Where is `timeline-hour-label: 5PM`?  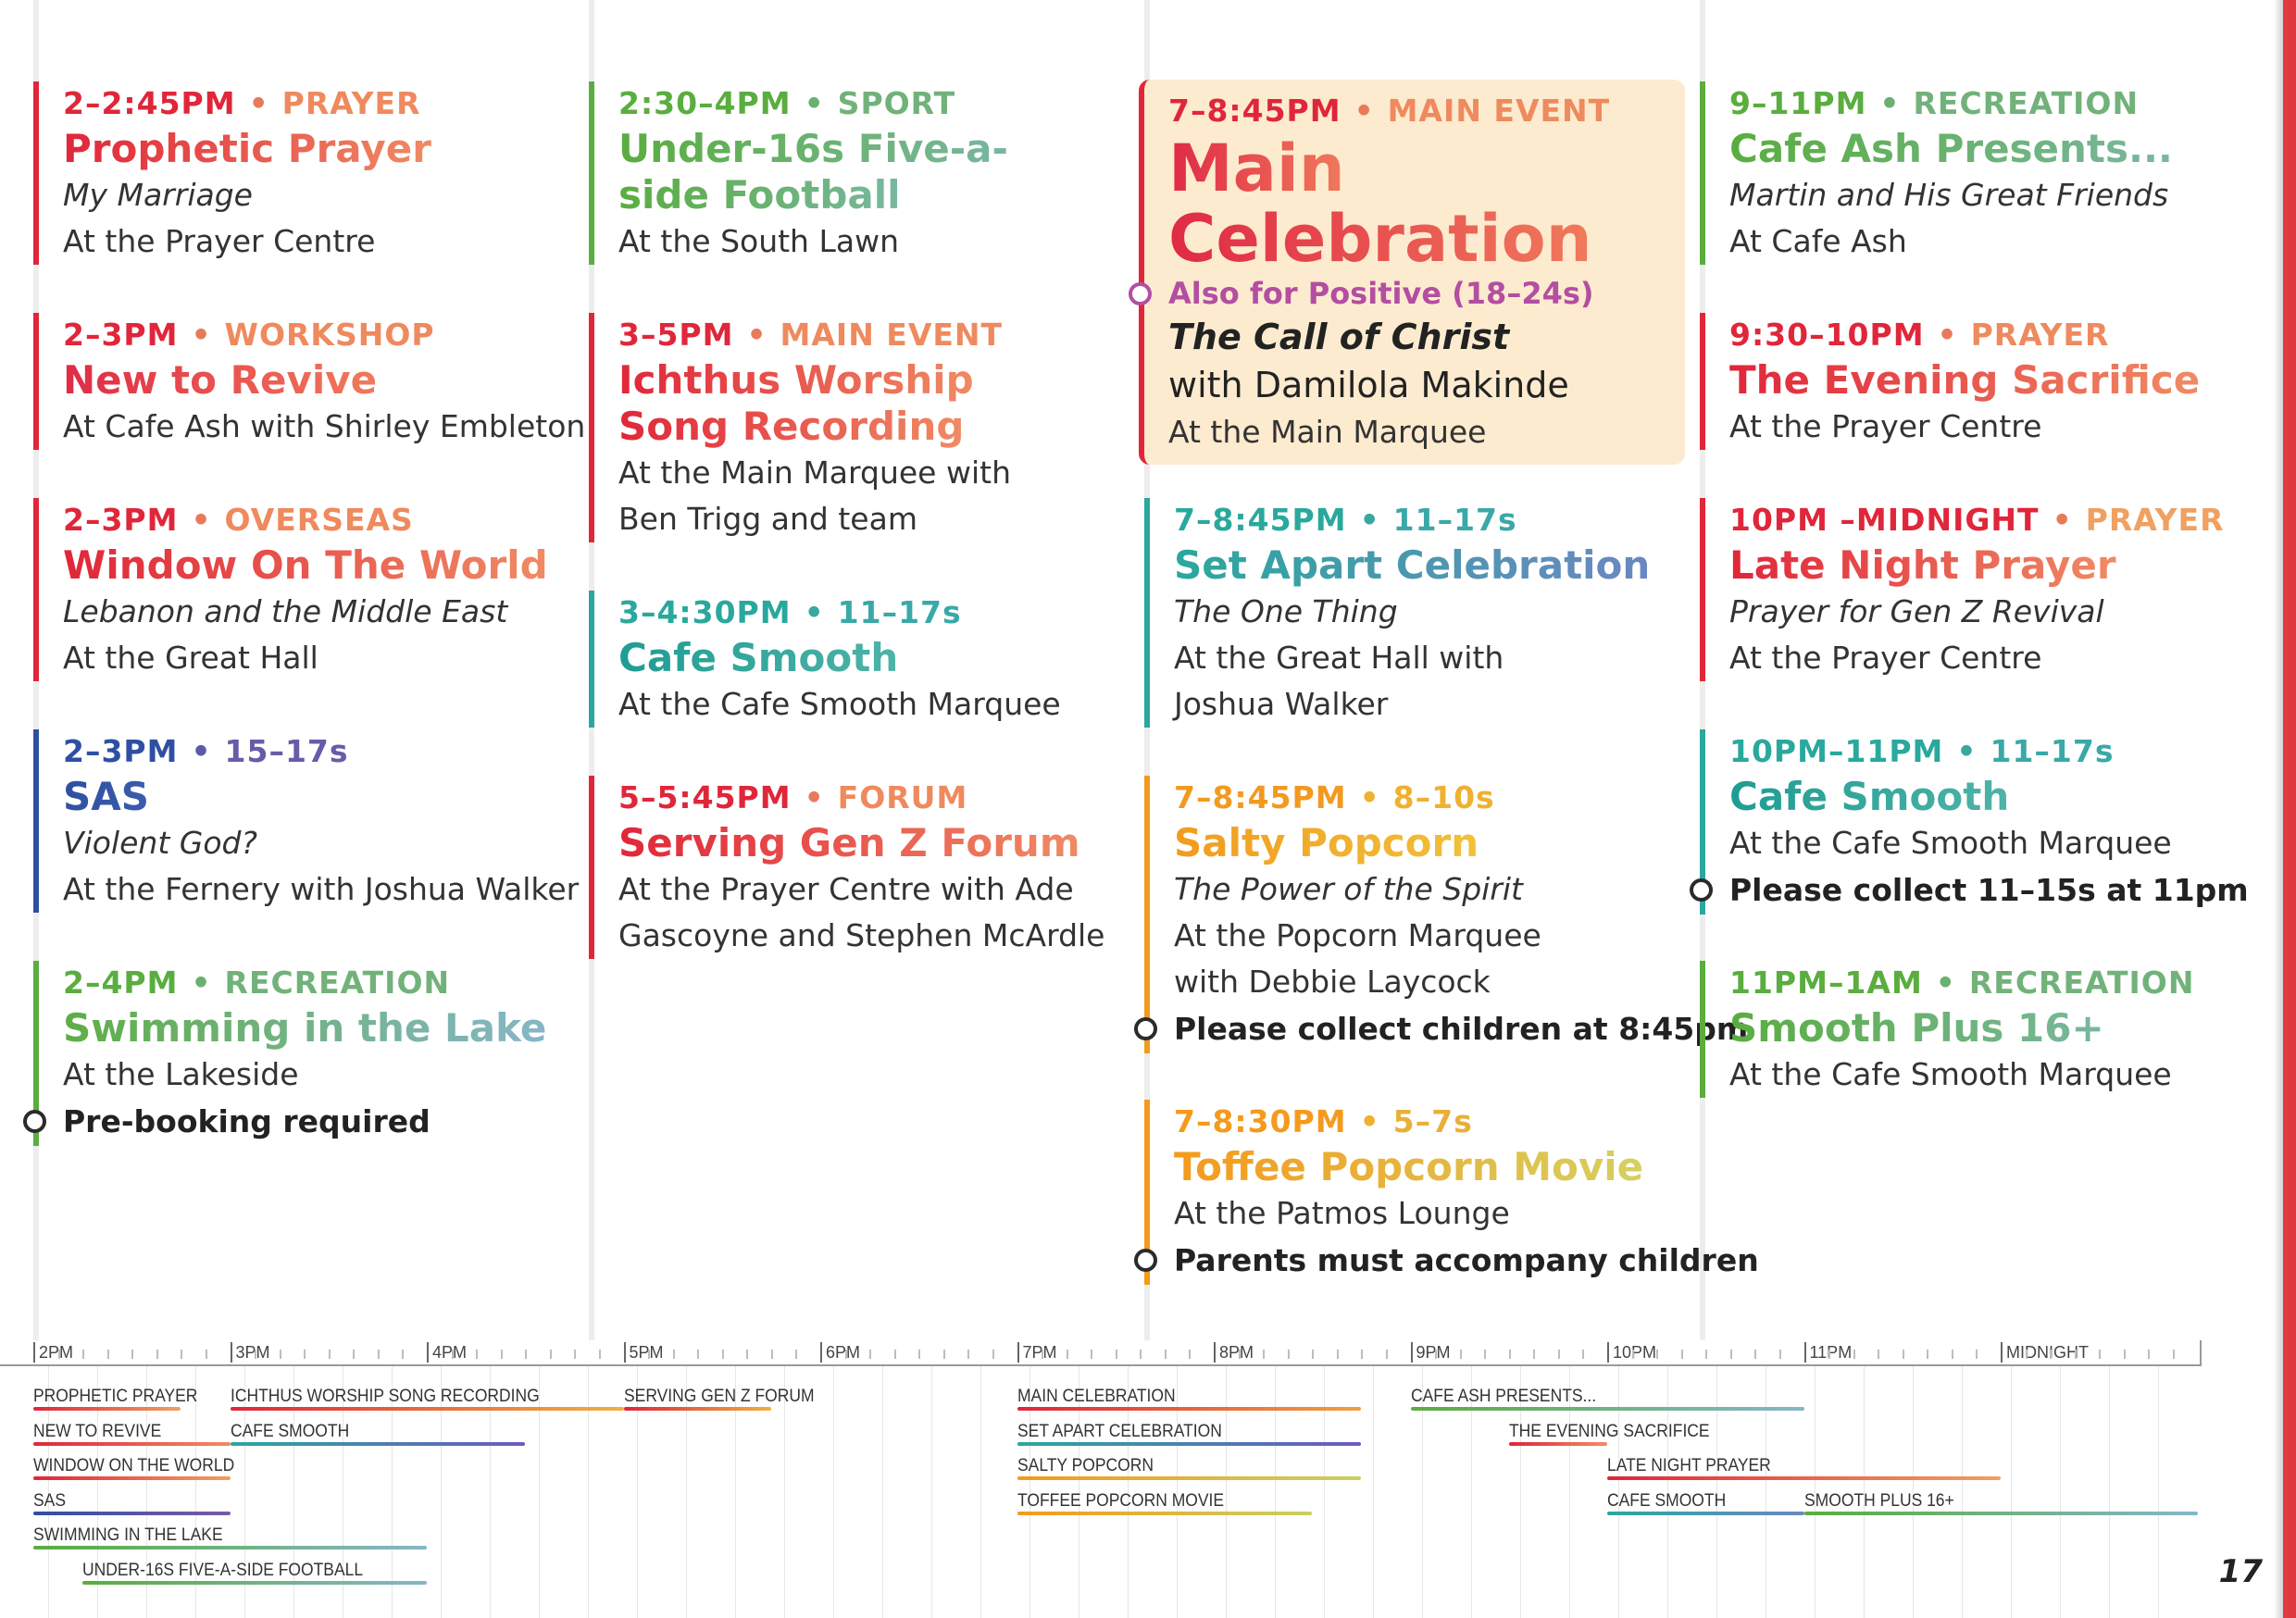
timeline-hour-label: 5PM is located at coordinates (643, 1352).